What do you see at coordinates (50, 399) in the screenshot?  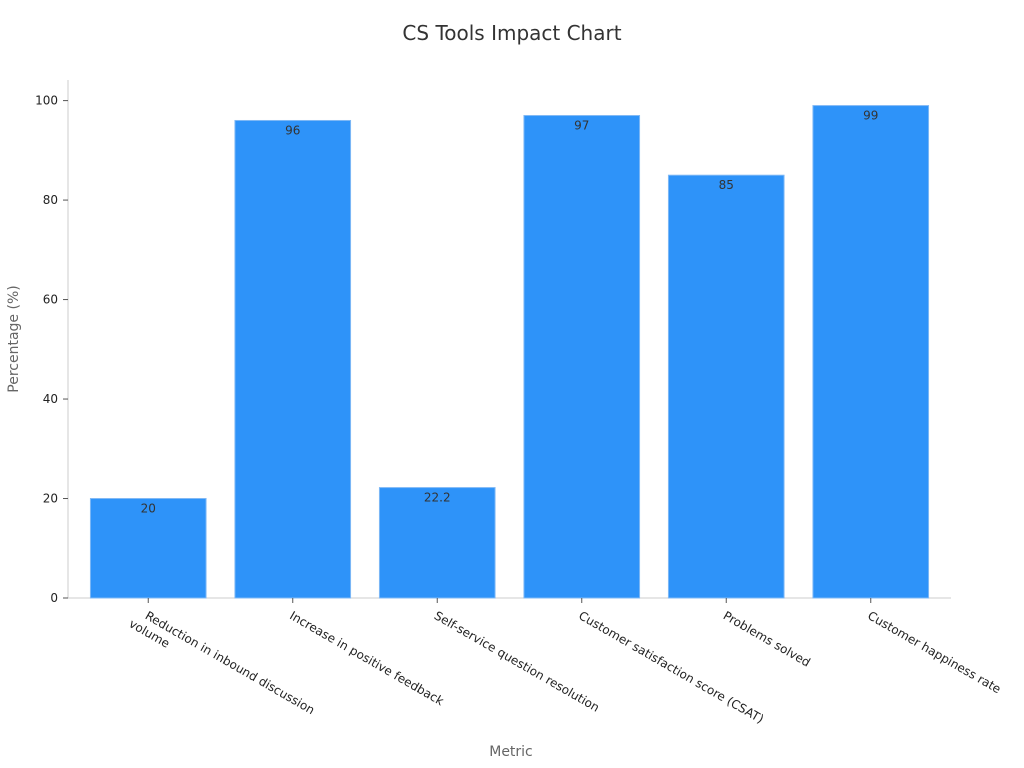 I see `y-tick-label: 40` at bounding box center [50, 399].